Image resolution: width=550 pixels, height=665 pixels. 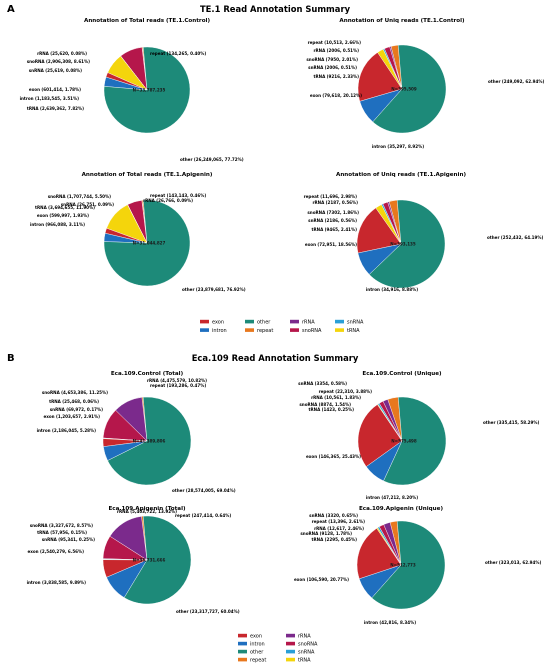 I want to click on slice-label-other: other (23,317,727, 60.04%), so click(x=208, y=611).